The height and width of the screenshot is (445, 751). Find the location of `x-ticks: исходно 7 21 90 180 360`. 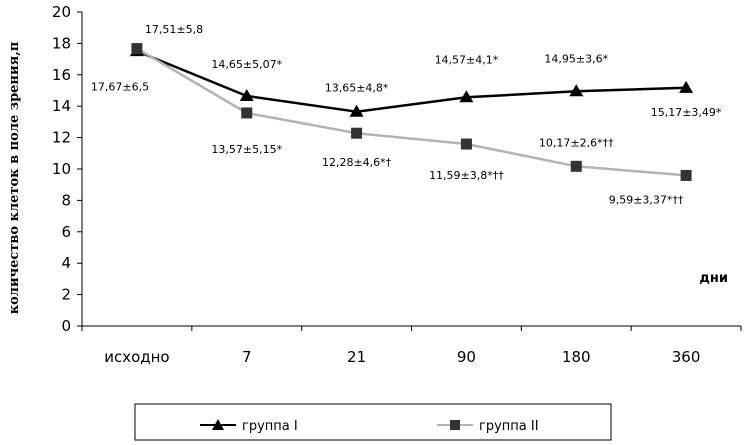

x-ticks: исходно 7 21 90 180 360 is located at coordinates (411, 346).